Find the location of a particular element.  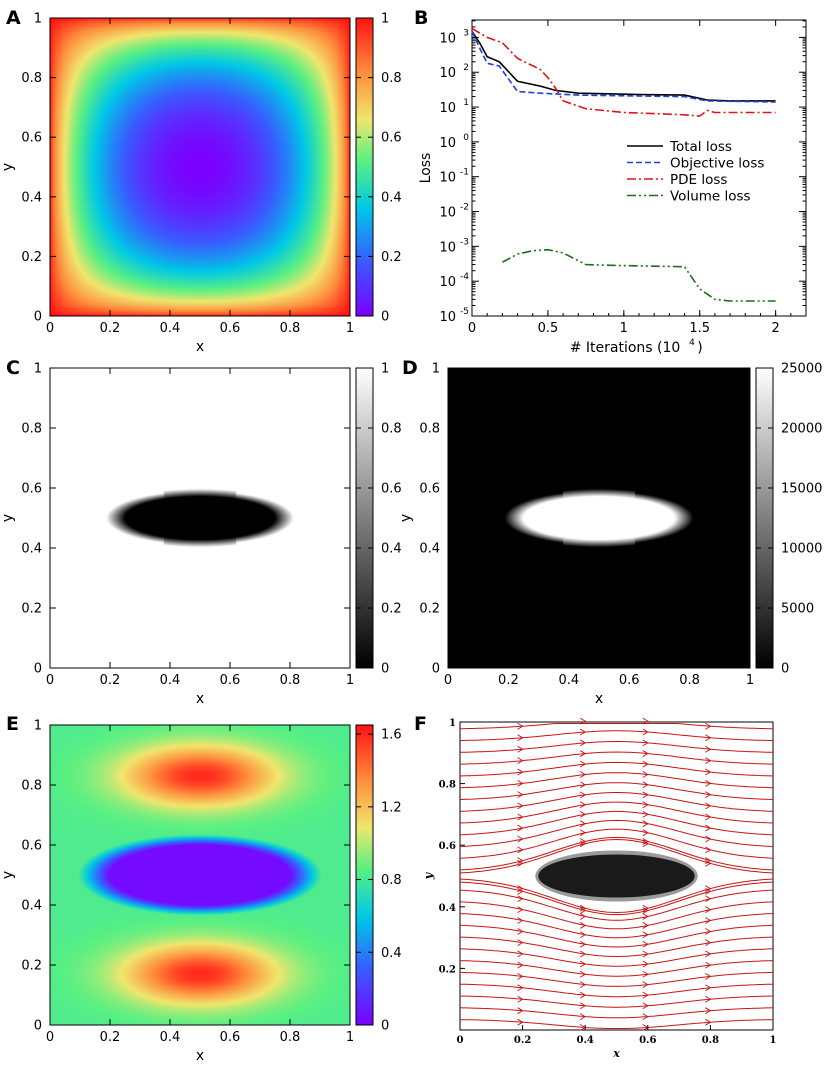

panel-F: 0 0.2 0.4 0.6 0.8 1 0.2 0.4 0.6 0.8 1 x y is located at coordinates (599, 888).